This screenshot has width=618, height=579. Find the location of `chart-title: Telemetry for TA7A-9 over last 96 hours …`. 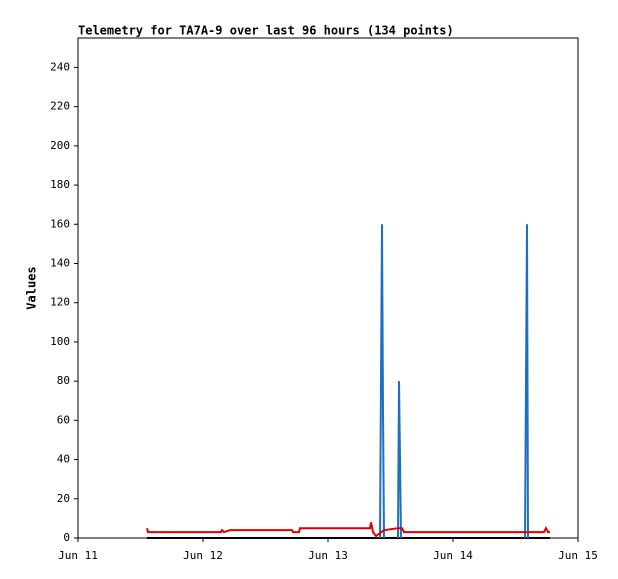

chart-title: Telemetry for TA7A-9 over last 96 hours … is located at coordinates (266, 31).